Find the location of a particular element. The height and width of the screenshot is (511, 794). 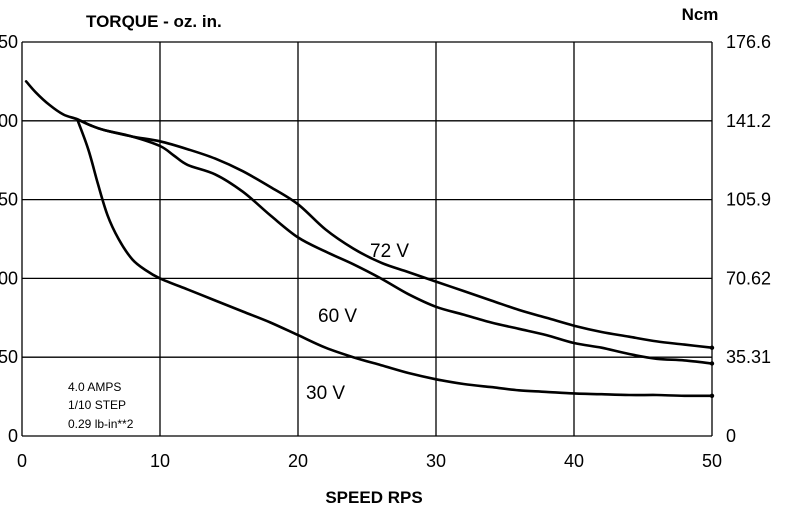

right-tick-label: 70.62 is located at coordinates (748, 278).